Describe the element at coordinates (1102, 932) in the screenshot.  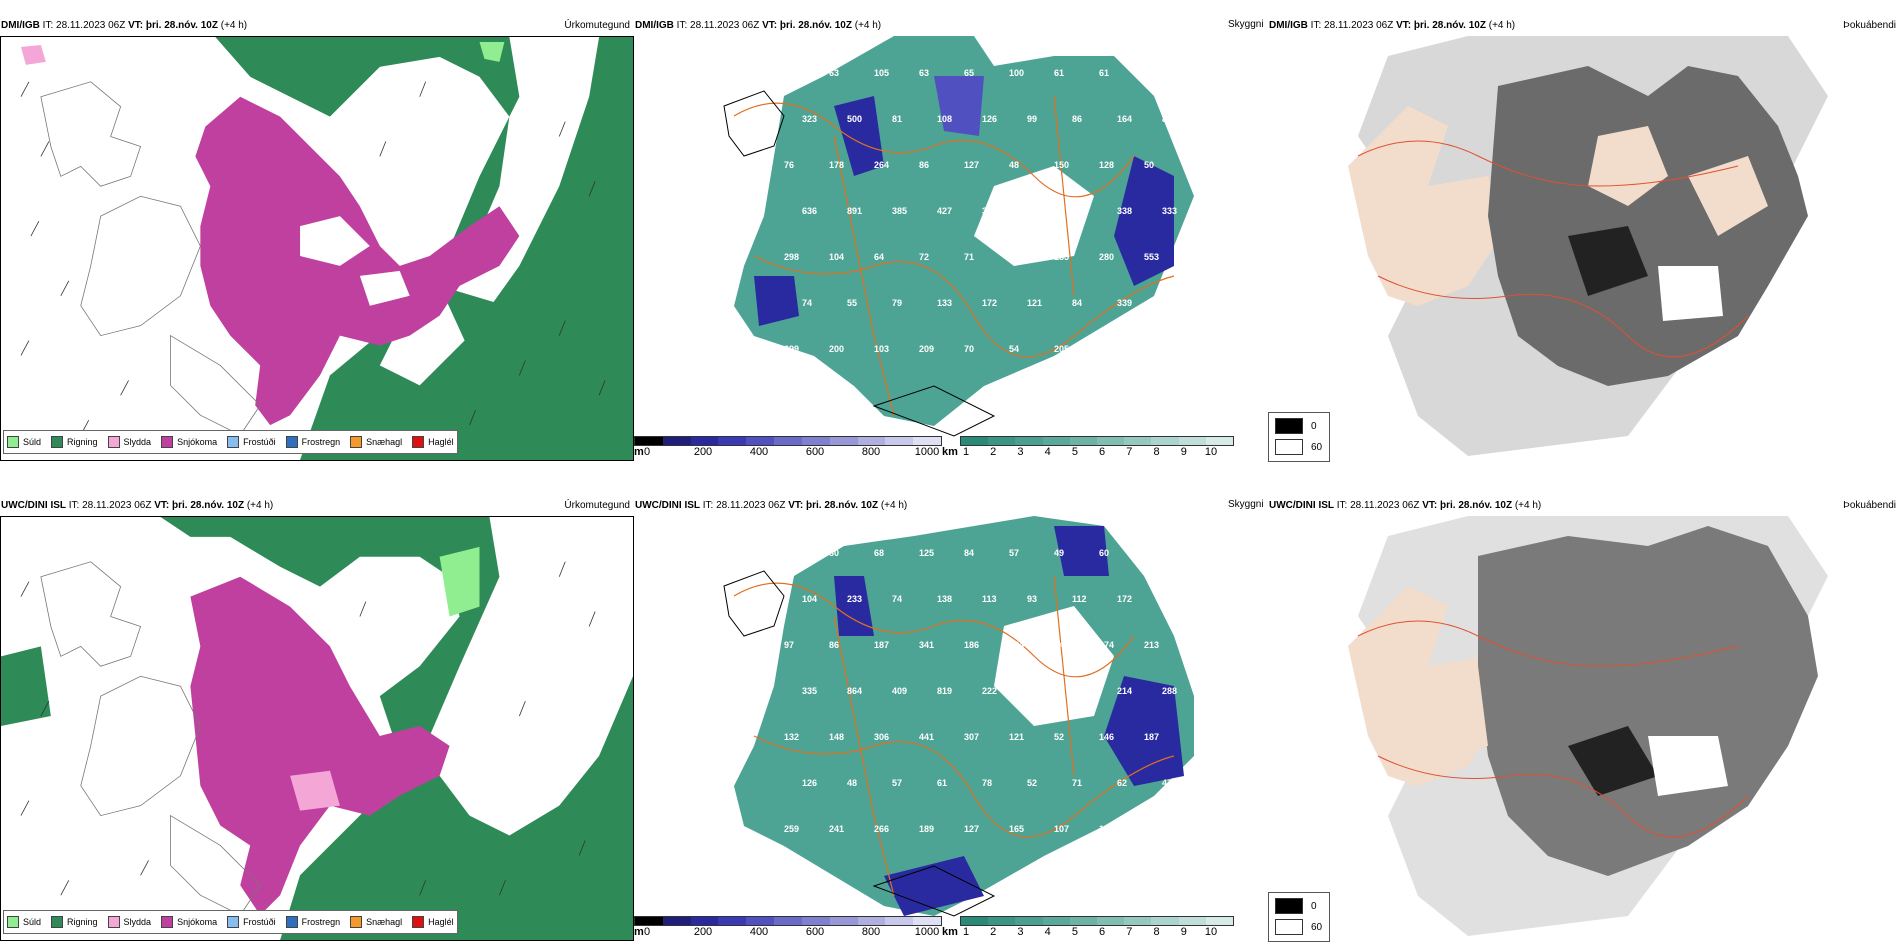
I see `tick-label: 6` at that location.